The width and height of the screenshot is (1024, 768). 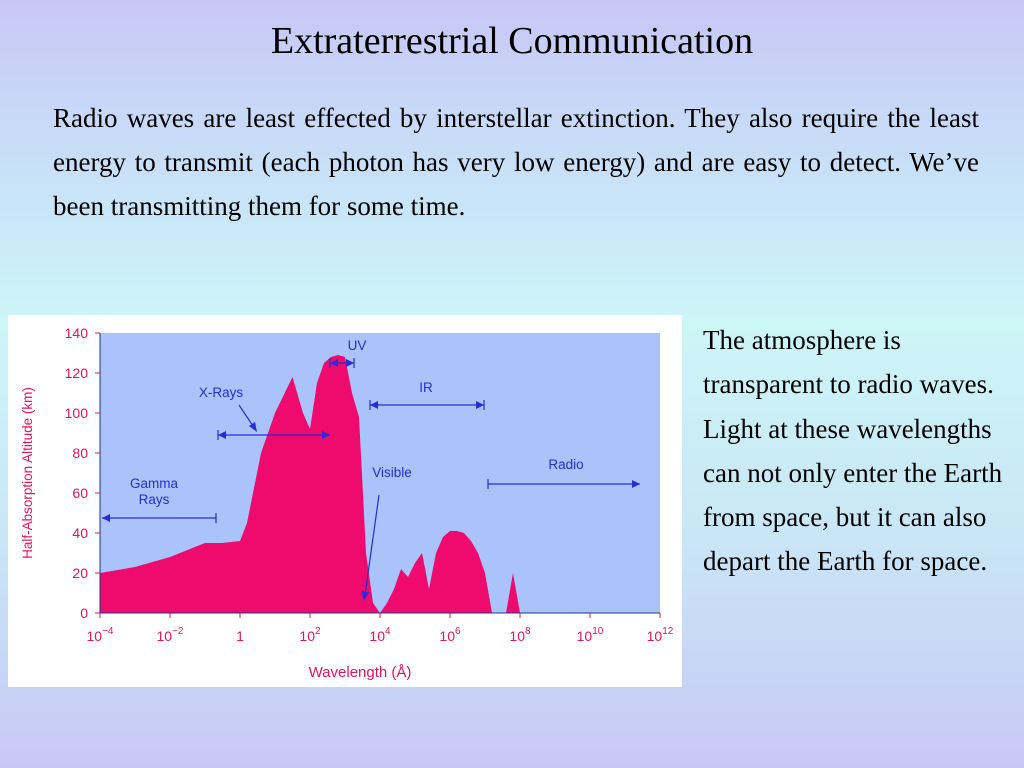 I want to click on x-rays-label: X-Rays, so click(x=221, y=392).